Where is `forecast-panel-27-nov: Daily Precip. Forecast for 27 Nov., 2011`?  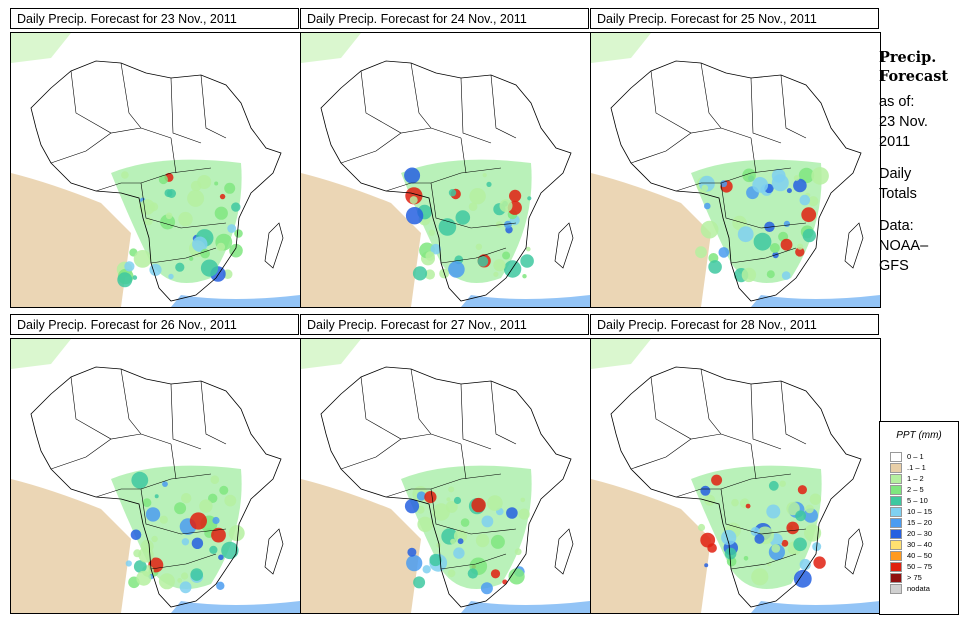
forecast-panel-27-nov: Daily Precip. Forecast for 27 Nov., 2011 is located at coordinates (445, 464).